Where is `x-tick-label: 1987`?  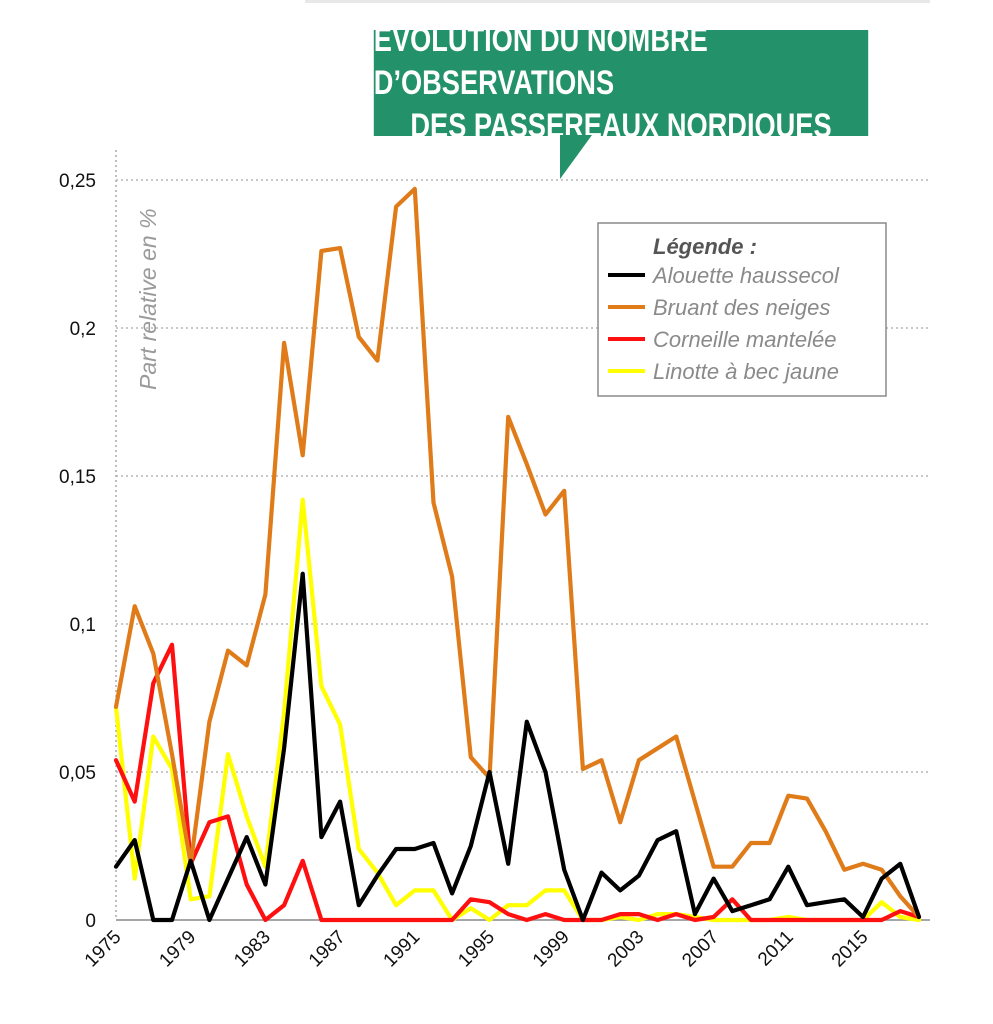
x-tick-label: 1987 is located at coordinates (327, 949).